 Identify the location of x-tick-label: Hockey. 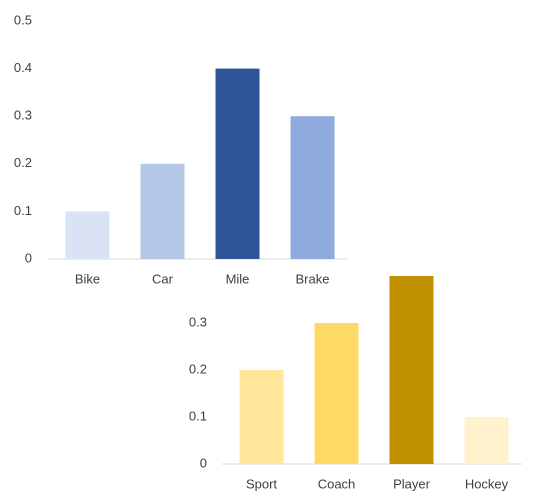
(487, 483).